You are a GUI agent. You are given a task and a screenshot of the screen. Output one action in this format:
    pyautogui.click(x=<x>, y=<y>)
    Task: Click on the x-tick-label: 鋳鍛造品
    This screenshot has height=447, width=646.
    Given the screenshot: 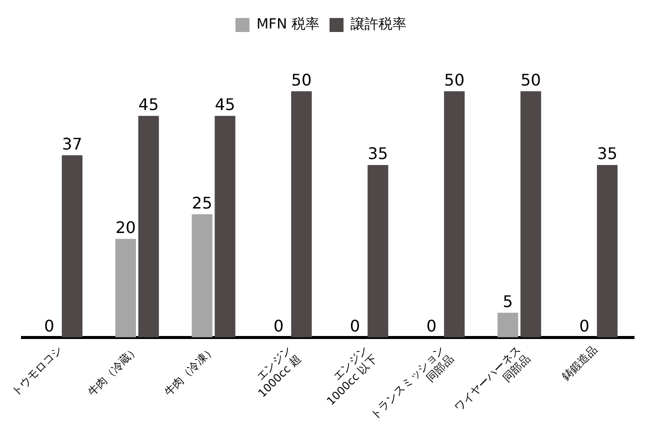 What is the action you would take?
    pyautogui.click(x=580, y=363)
    